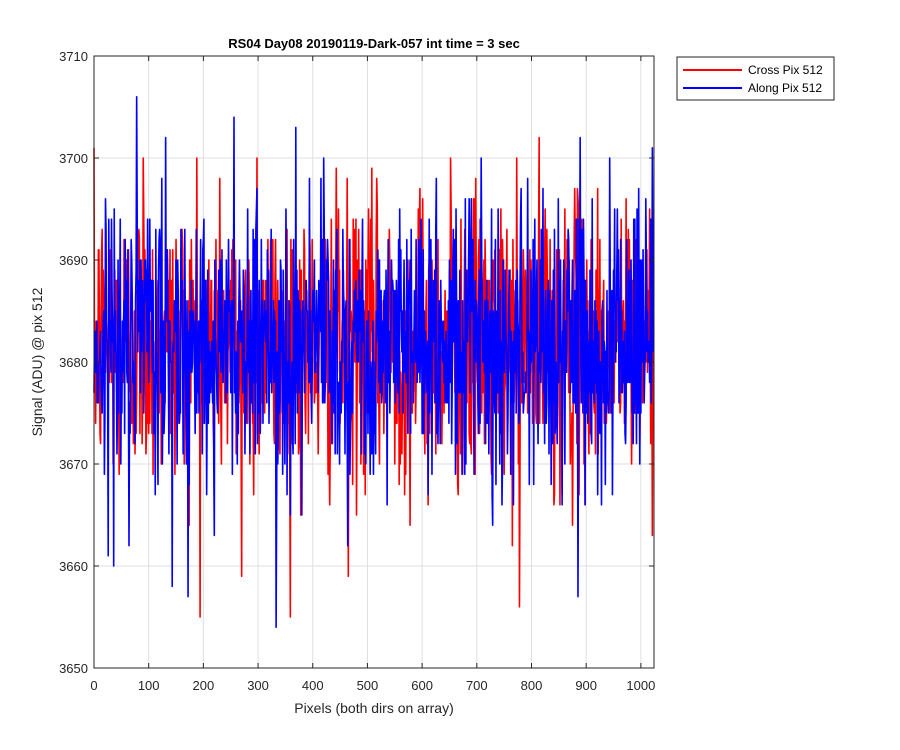 This screenshot has height=750, width=900. I want to click on y-tick-label: 3660, so click(73, 566).